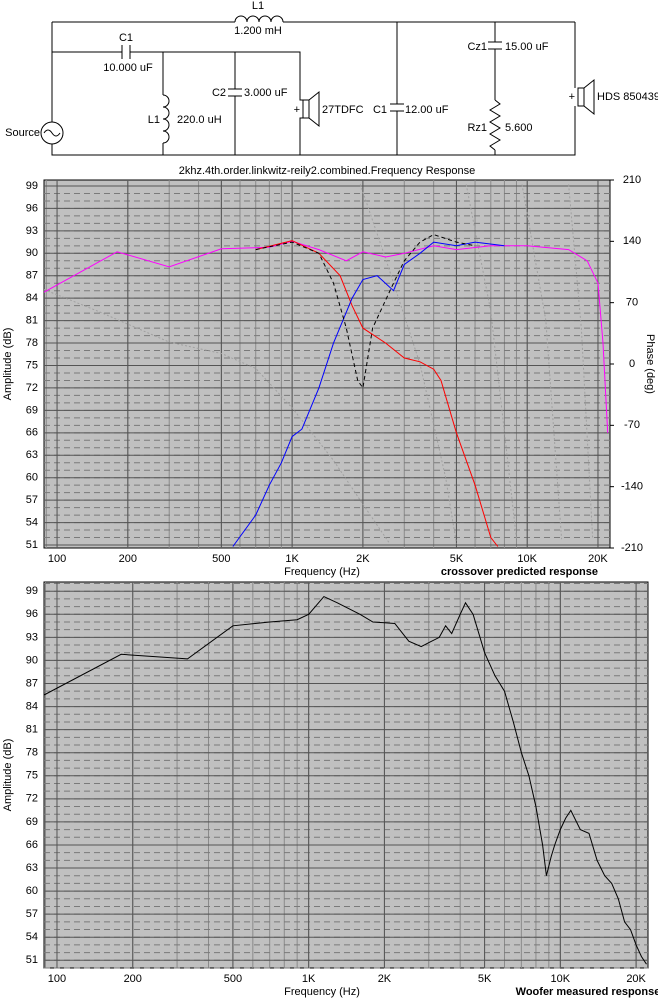  Describe the element at coordinates (385, 979) in the screenshot. I see `x-tick-label: 2K` at that location.